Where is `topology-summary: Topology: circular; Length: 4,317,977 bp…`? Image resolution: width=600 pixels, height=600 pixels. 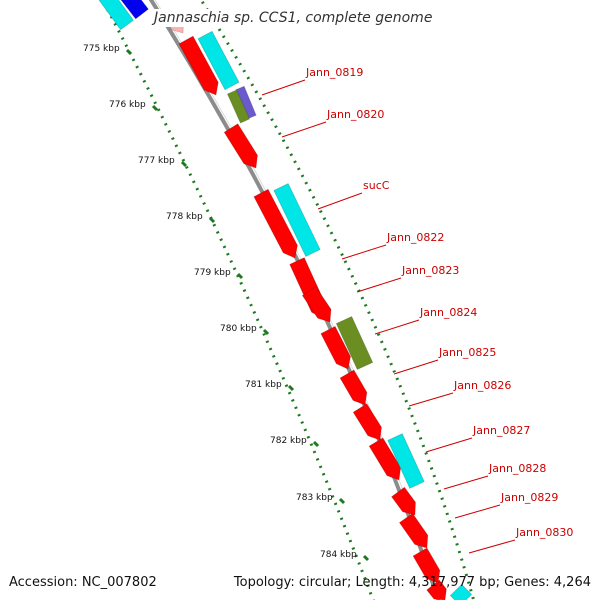
topology-summary: Topology: circular; Length: 4,317,977 bp… is located at coordinates (412, 582).